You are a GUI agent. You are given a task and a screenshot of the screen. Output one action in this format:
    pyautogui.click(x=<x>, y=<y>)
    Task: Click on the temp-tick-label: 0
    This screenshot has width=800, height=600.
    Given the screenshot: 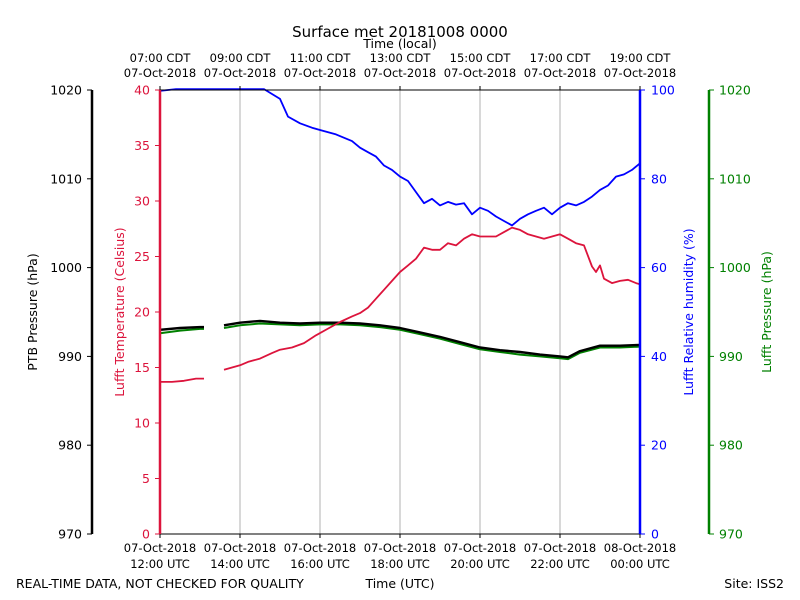 What is the action you would take?
    pyautogui.click(x=146, y=534)
    